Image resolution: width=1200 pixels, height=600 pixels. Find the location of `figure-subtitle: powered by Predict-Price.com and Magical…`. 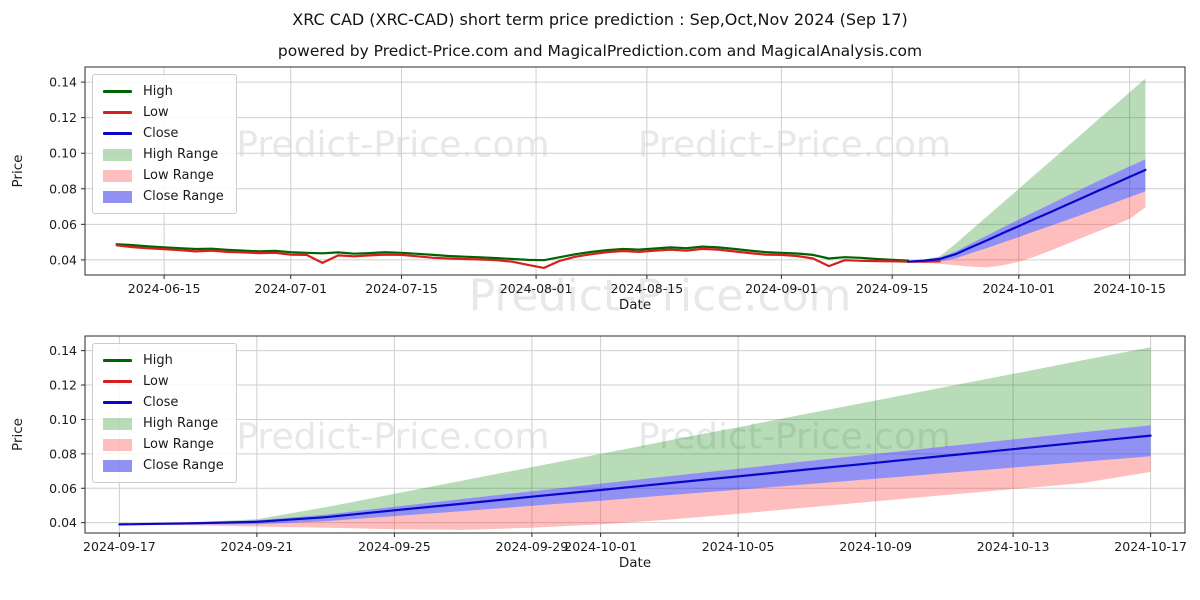

figure-subtitle: powered by Predict-Price.com and Magical… is located at coordinates (600, 51).